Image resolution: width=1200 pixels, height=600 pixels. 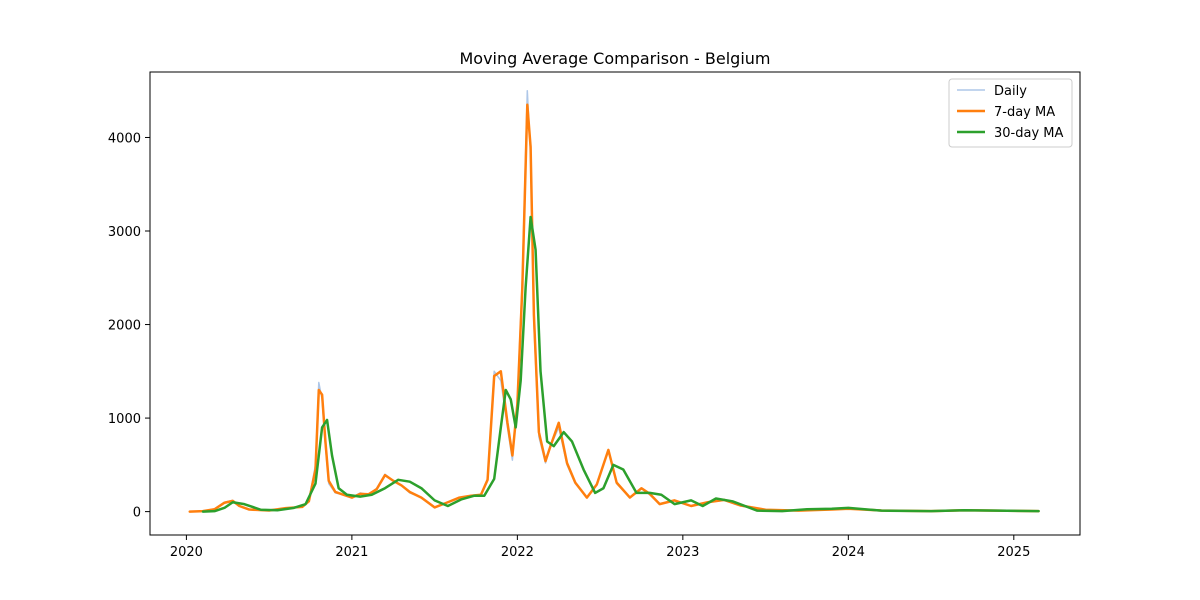 I want to click on x-tick-label: 2023, so click(x=682, y=552).